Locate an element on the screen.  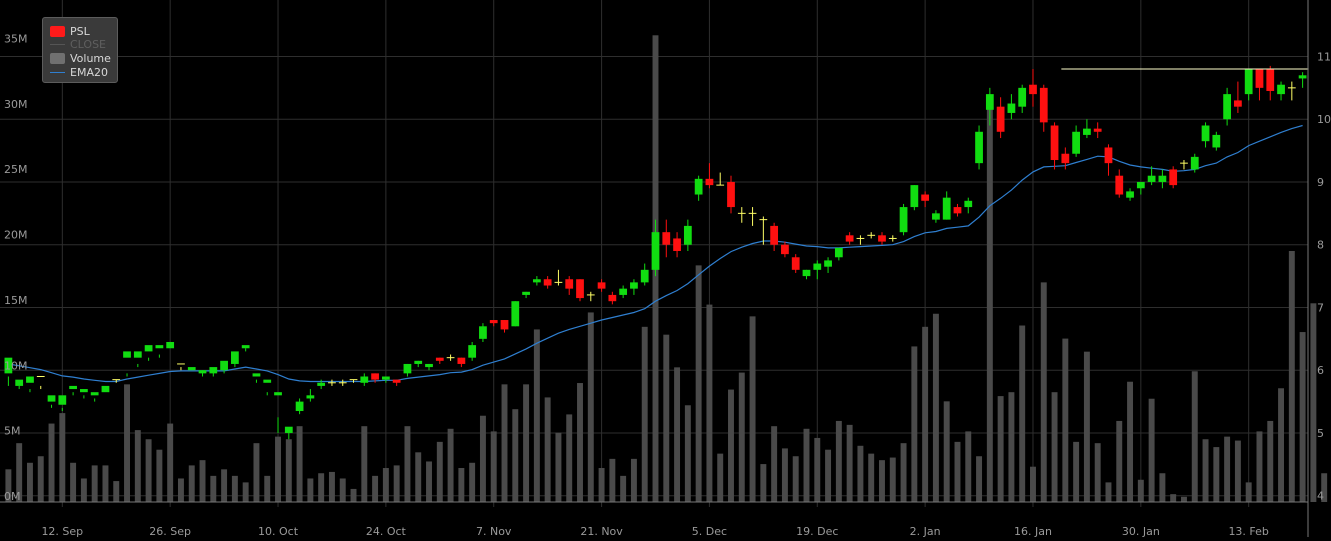
legend-item-psl: PSL is located at coordinates (70, 31).